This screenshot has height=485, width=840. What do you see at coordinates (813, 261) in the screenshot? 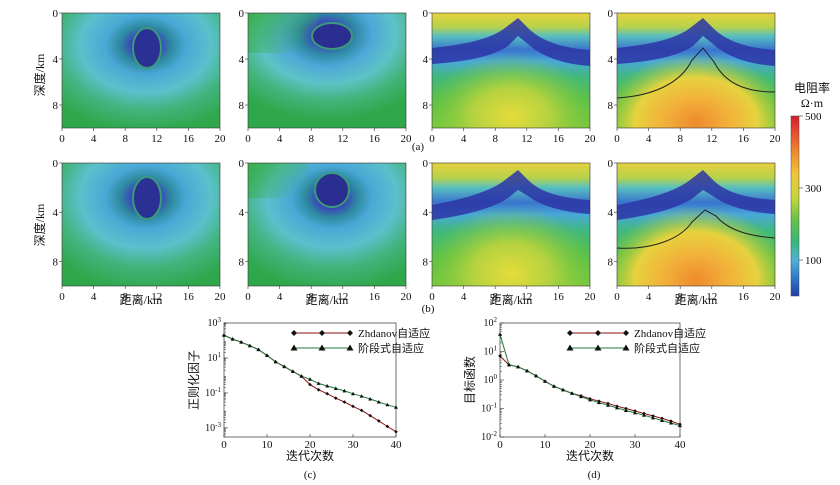
I see `colorbar-tick-label: 100` at bounding box center [813, 261].